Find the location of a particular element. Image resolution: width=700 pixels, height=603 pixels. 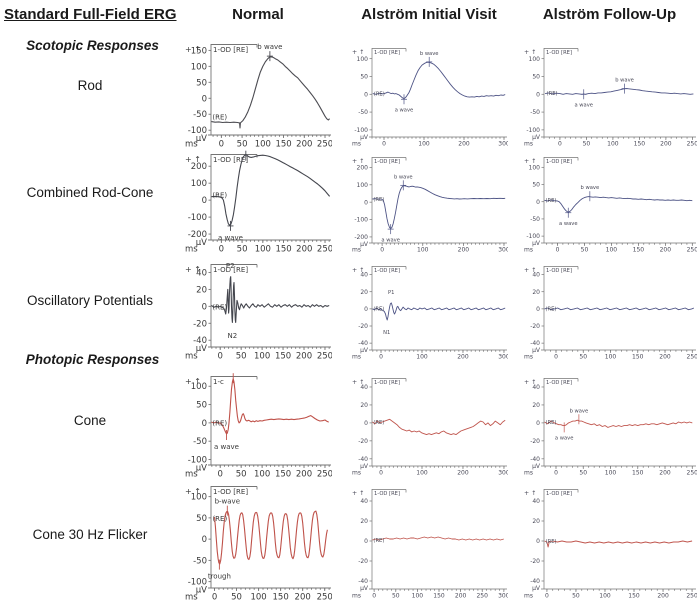

row-label-cone: Cone is located at coordinates (90, 420).